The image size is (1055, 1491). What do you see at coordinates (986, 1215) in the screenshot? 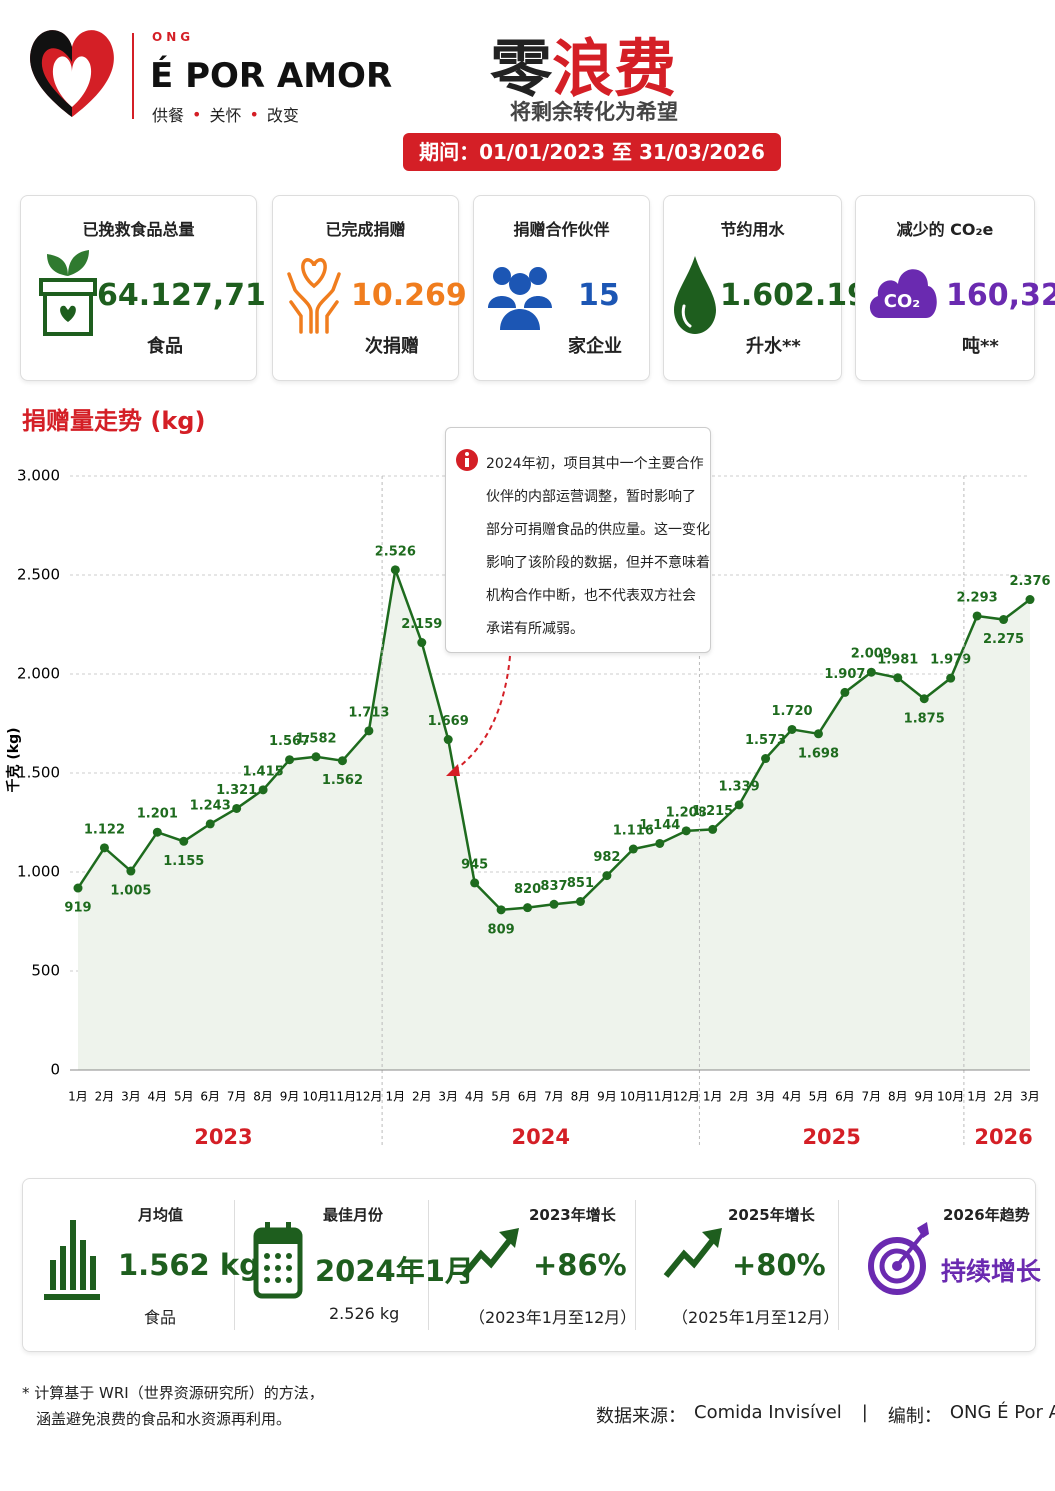
I see `stat-title: 2026年趋势` at bounding box center [986, 1215].